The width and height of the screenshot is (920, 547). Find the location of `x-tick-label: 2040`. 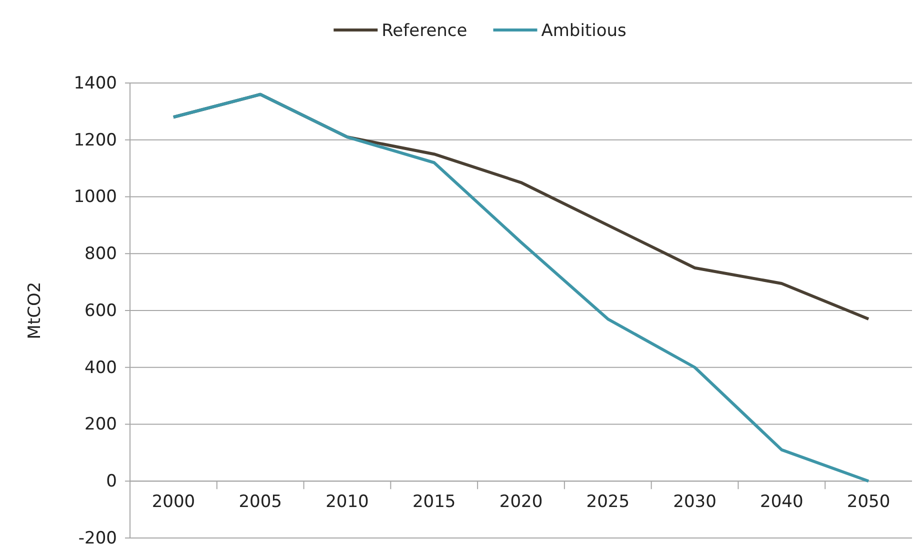

x-tick-label: 2040 is located at coordinates (782, 502).